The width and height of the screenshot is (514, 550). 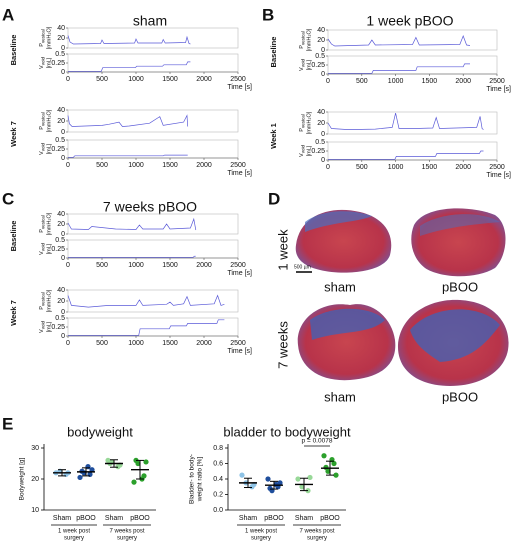 I want to click on panel-label: E, so click(x=7, y=423).